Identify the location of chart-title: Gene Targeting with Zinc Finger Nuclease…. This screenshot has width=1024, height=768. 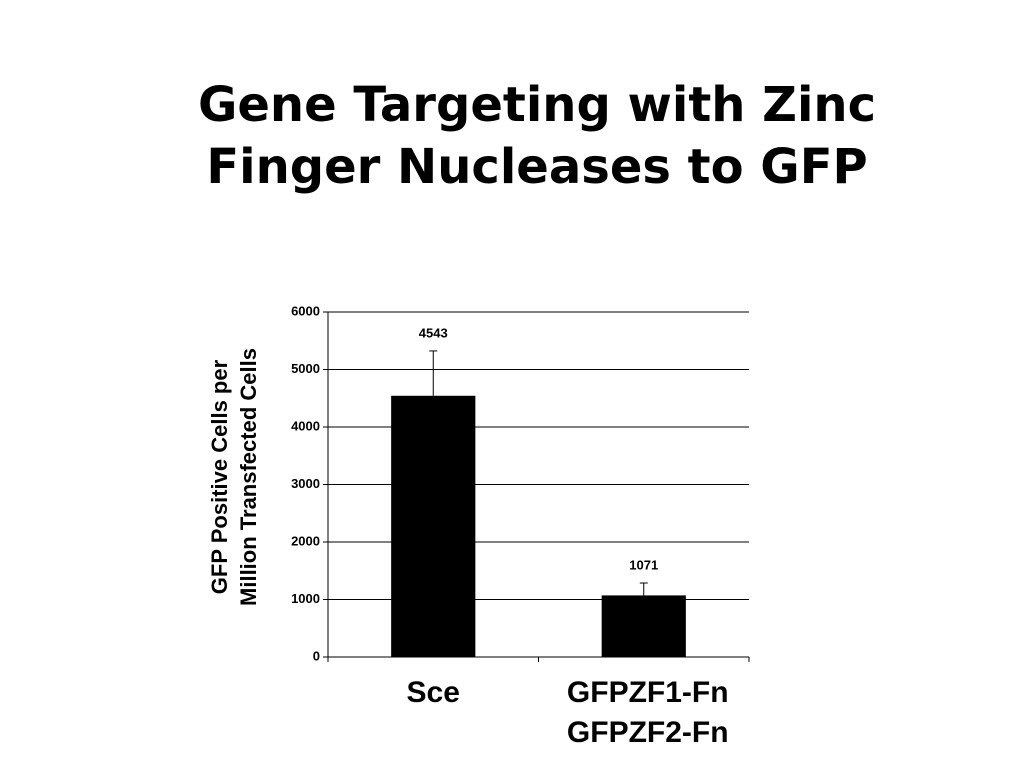
(537, 136).